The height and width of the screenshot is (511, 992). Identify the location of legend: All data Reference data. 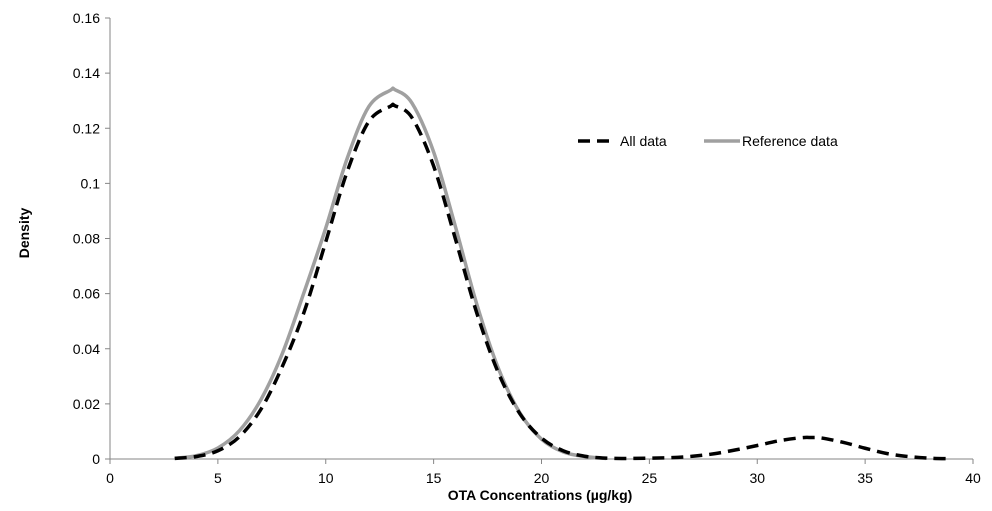
(708, 141).